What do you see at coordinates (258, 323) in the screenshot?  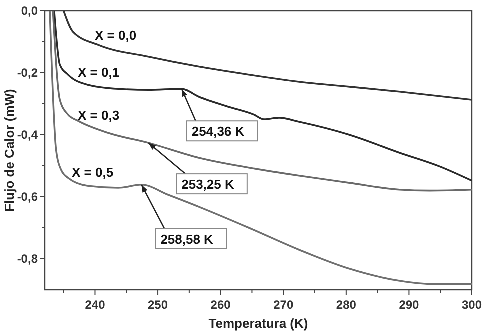 I see `x-axis-title: Temperatura (K)` at bounding box center [258, 323].